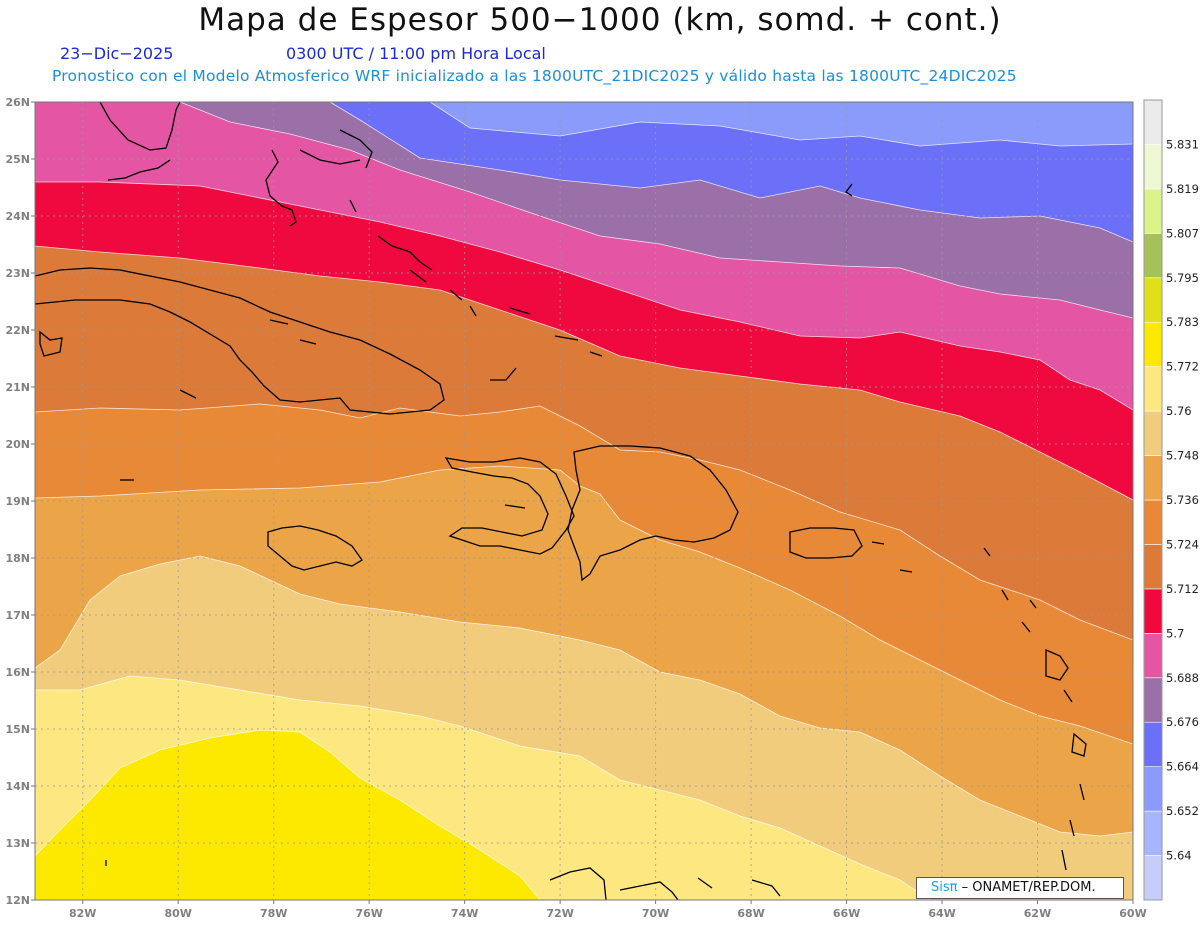 The image size is (1200, 927). Describe the element at coordinates (655, 913) in the screenshot. I see `lon-tick-label: 70W` at that location.